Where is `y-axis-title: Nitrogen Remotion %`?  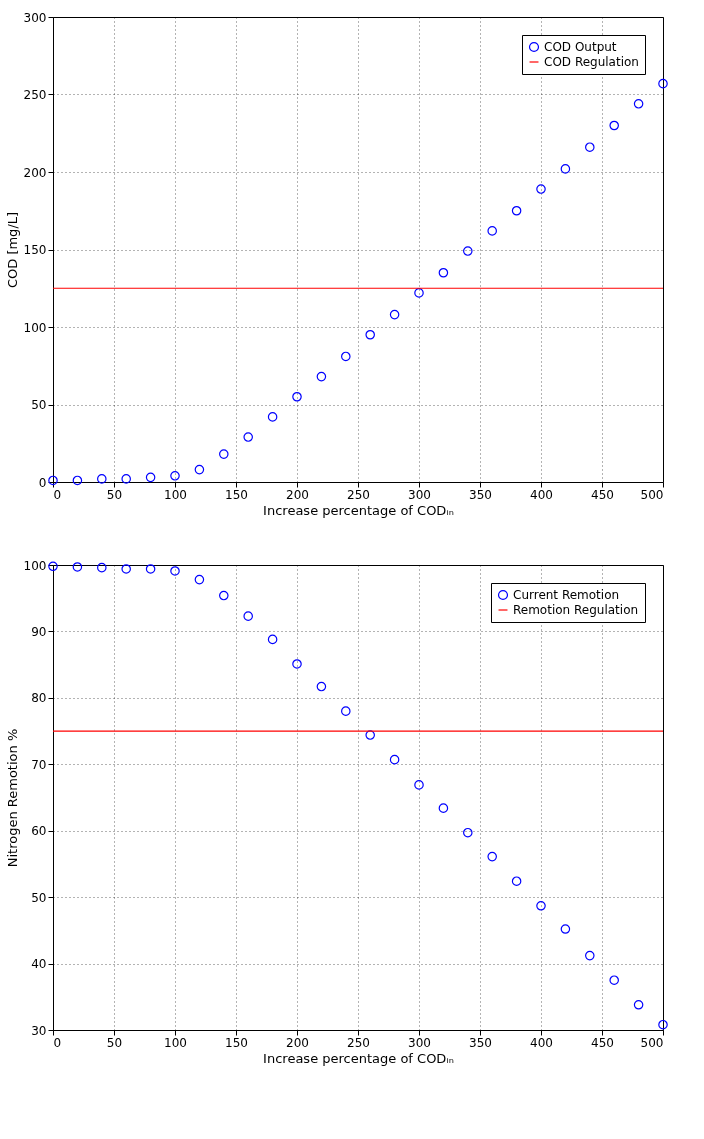 y-axis-title: Nitrogen Remotion % is located at coordinates (12, 798).